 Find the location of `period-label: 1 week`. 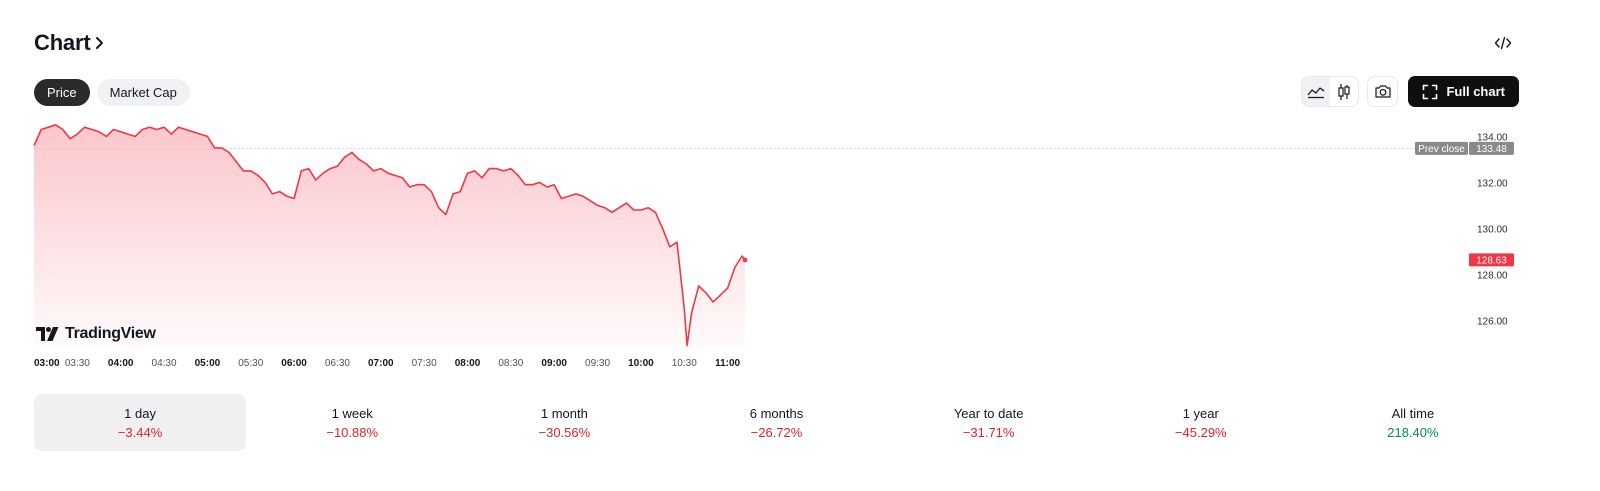

period-label: 1 week is located at coordinates (352, 413).